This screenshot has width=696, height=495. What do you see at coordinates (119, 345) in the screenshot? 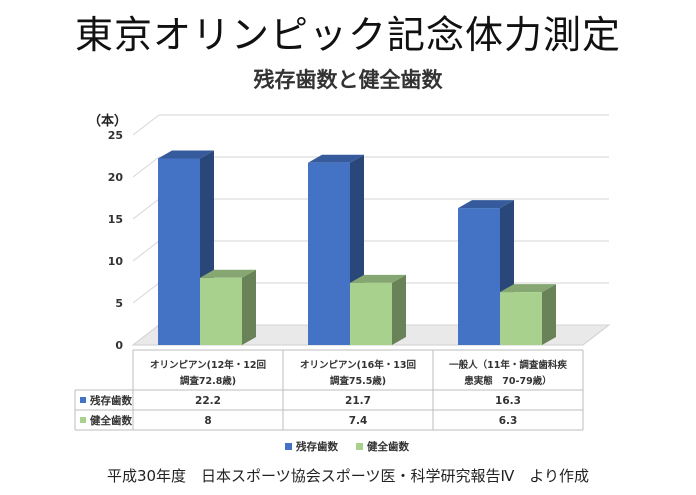
I see `y-tick-label: 0` at bounding box center [119, 345].